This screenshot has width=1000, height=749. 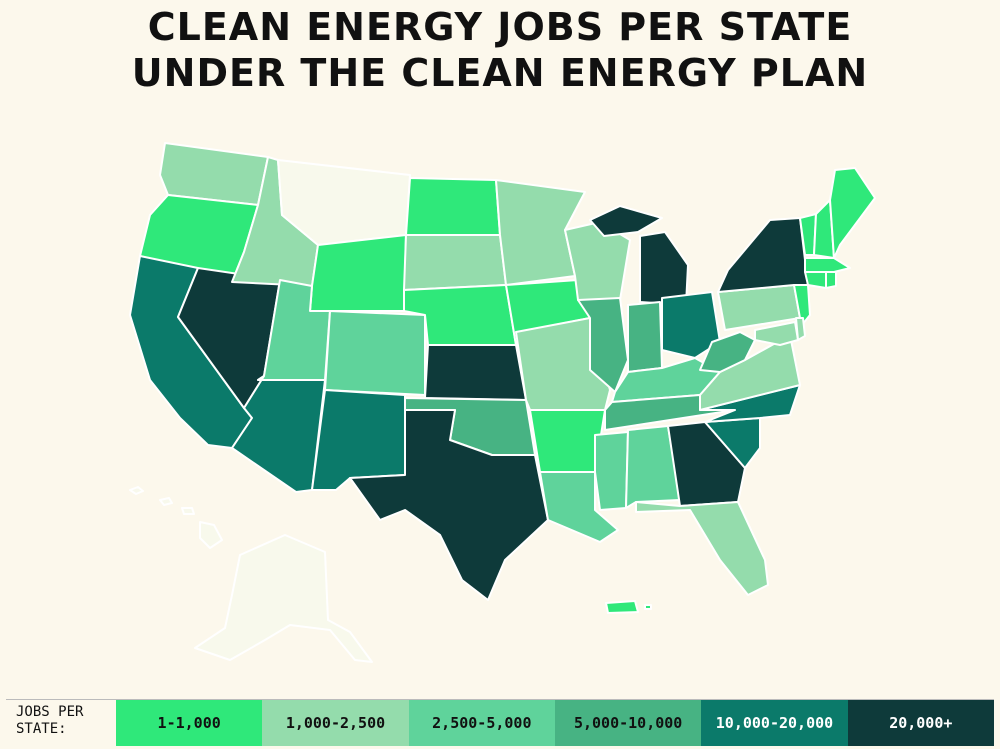 I want to click on state-massachusetts, so click(x=827, y=265).